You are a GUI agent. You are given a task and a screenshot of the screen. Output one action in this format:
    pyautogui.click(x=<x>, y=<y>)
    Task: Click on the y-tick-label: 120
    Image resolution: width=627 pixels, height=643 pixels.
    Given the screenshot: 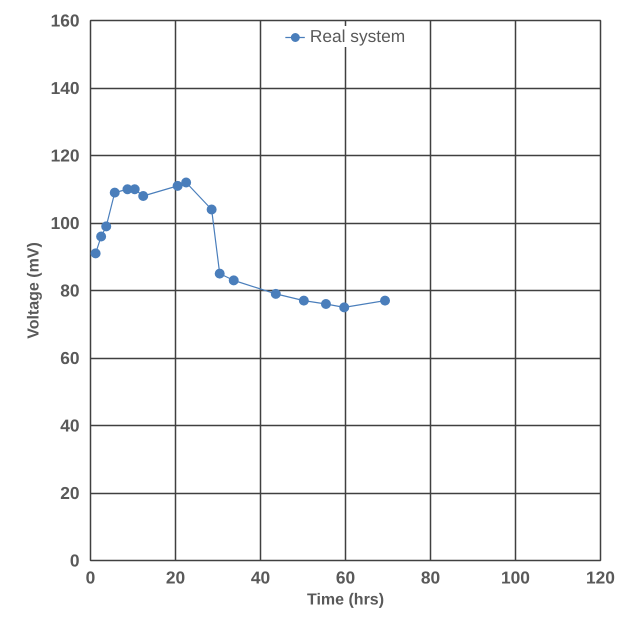 What is the action you would take?
    pyautogui.click(x=65, y=156)
    